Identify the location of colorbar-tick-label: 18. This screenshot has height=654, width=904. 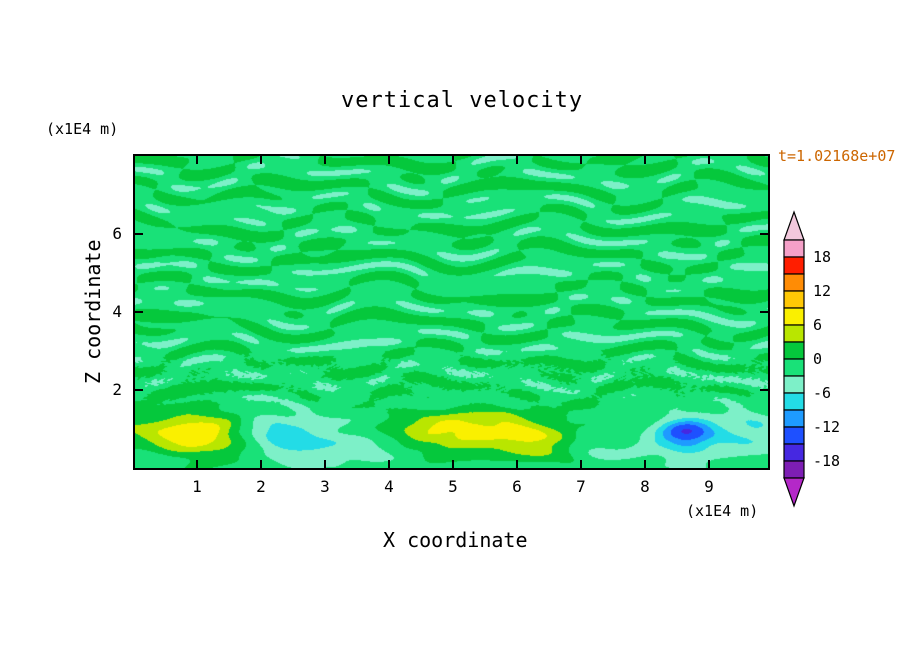
(822, 257).